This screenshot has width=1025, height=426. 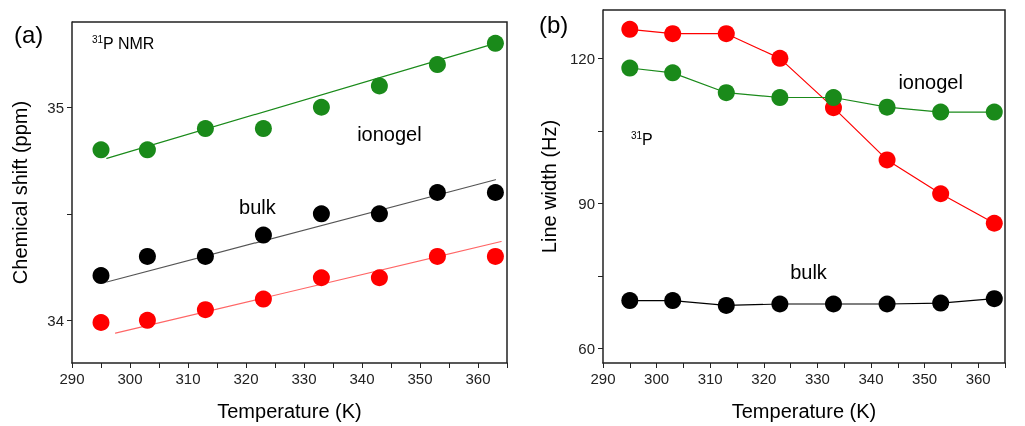 What do you see at coordinates (549, 186) in the screenshot?
I see `y-axis-title: Line width (Hz)` at bounding box center [549, 186].